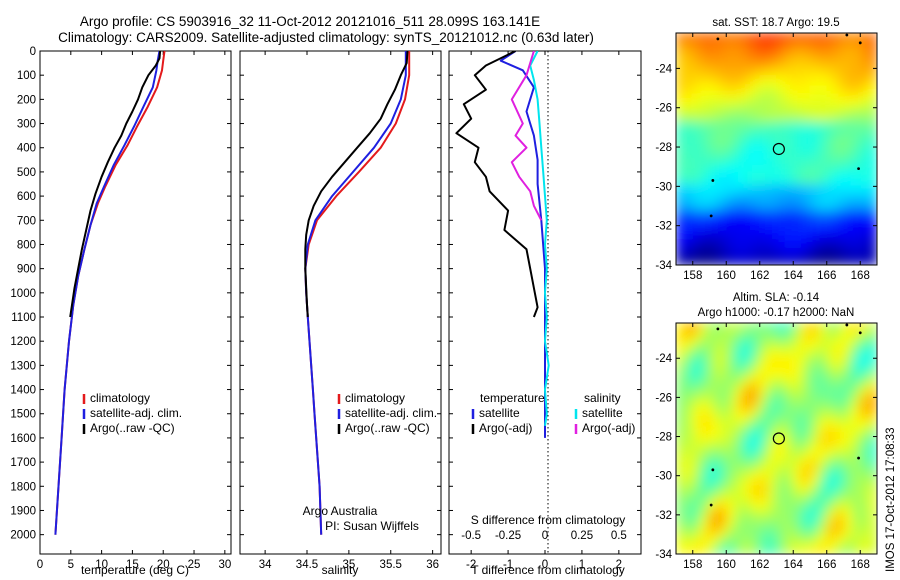 Image resolution: width=900 pixels, height=580 pixels. What do you see at coordinates (26, 221) in the screenshot?
I see `depth-tick-label: 700` at bounding box center [26, 221].